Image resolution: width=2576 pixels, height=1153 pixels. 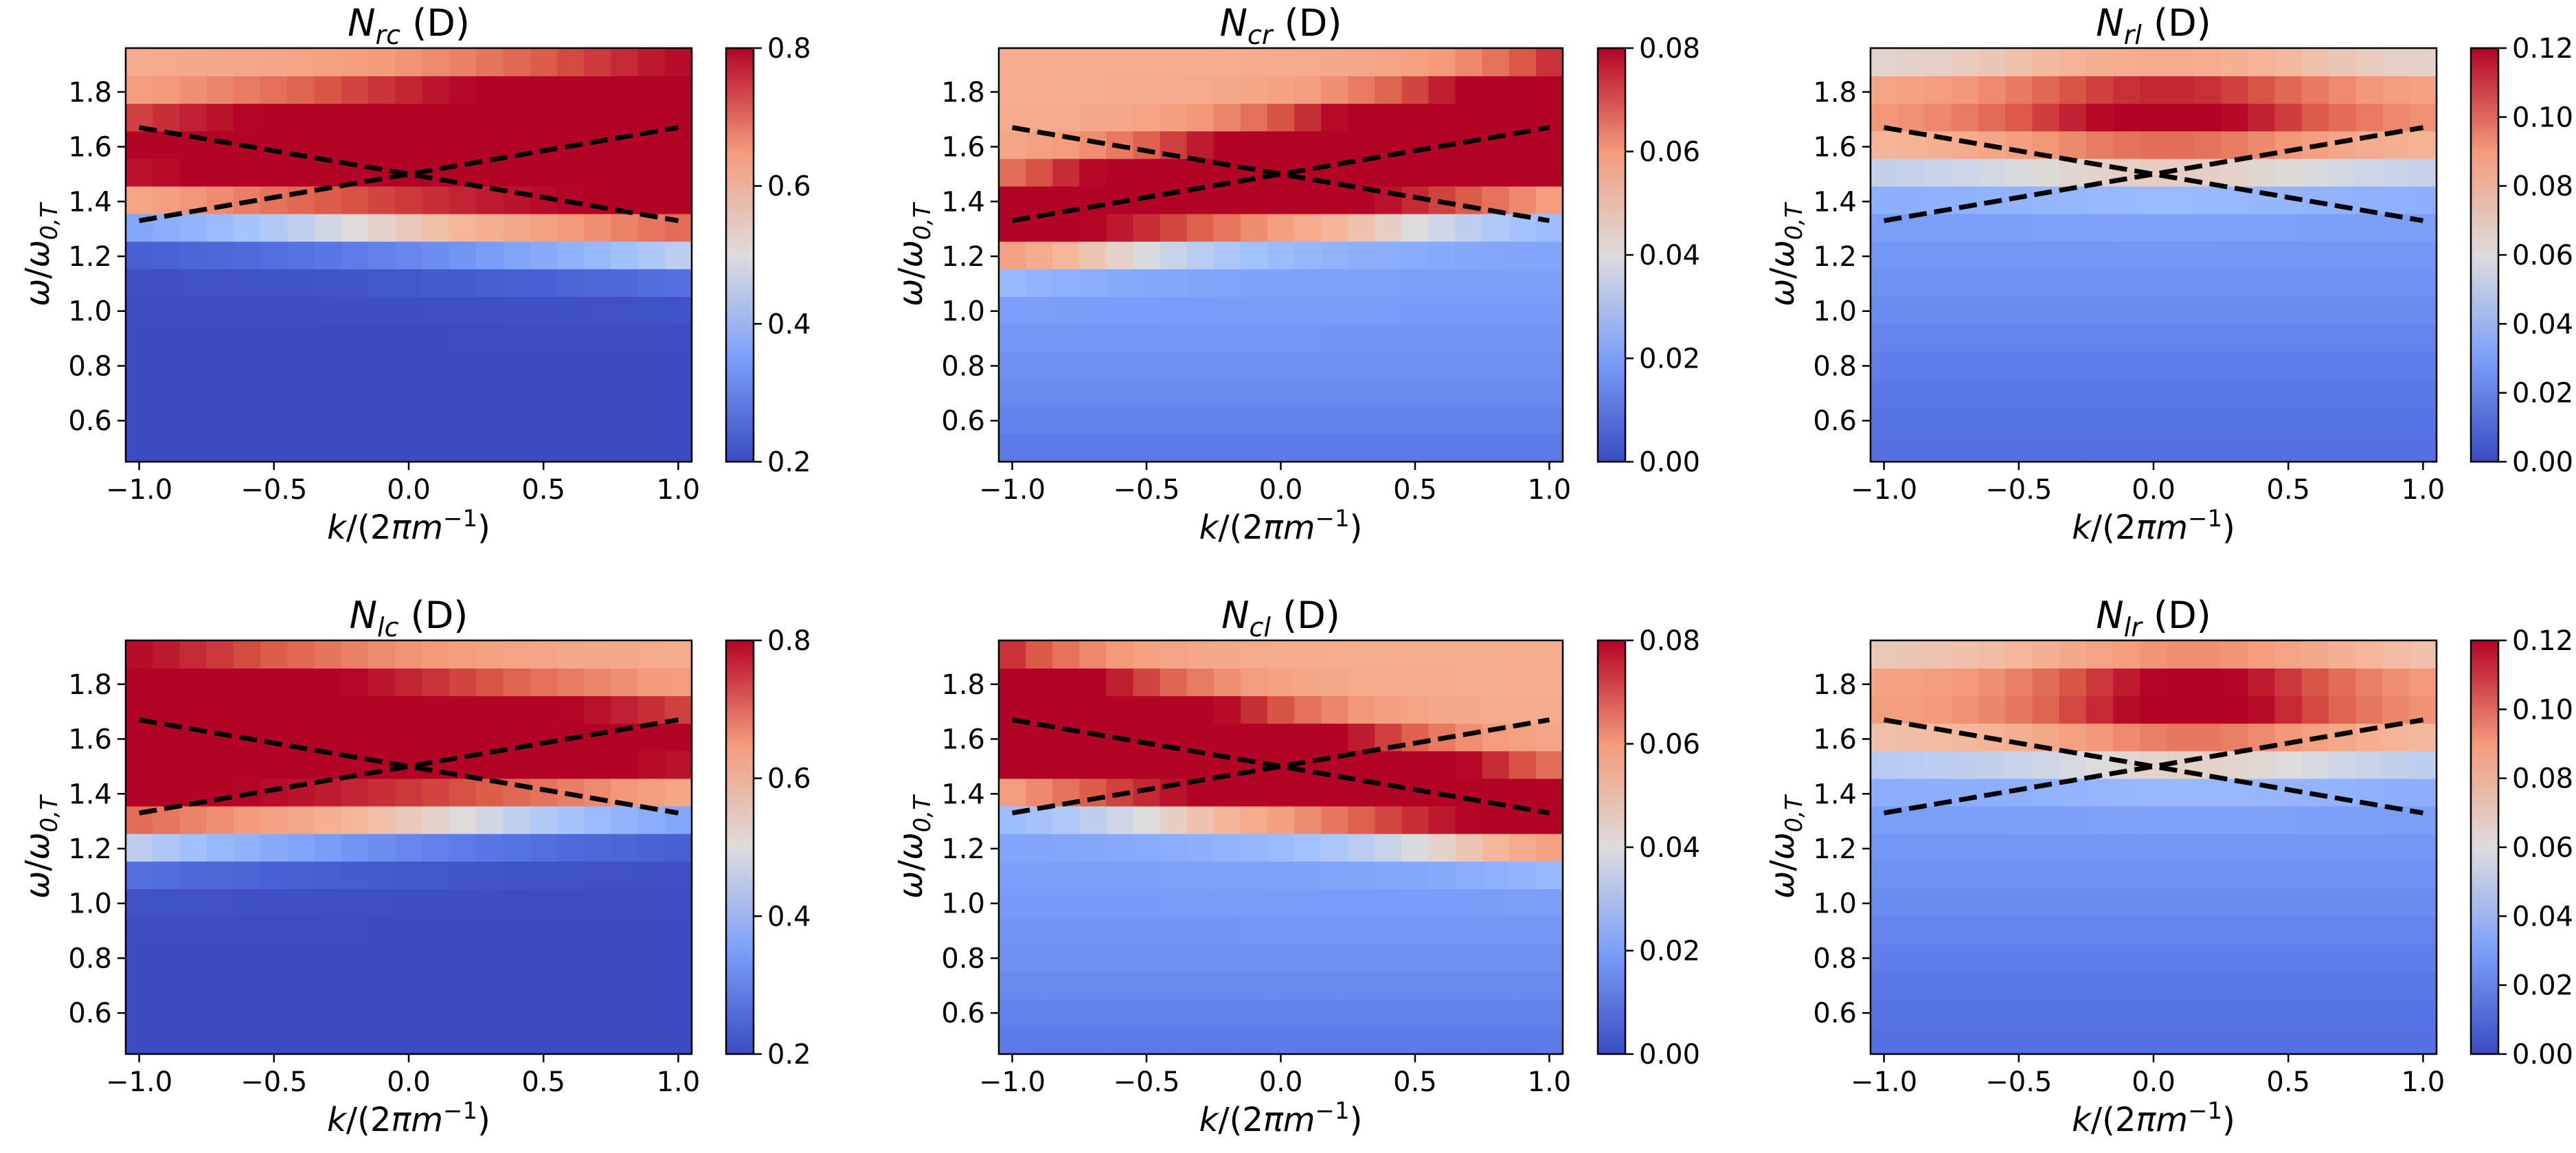 I want to click on x-tick-label: −0.5, so click(x=2018, y=490).